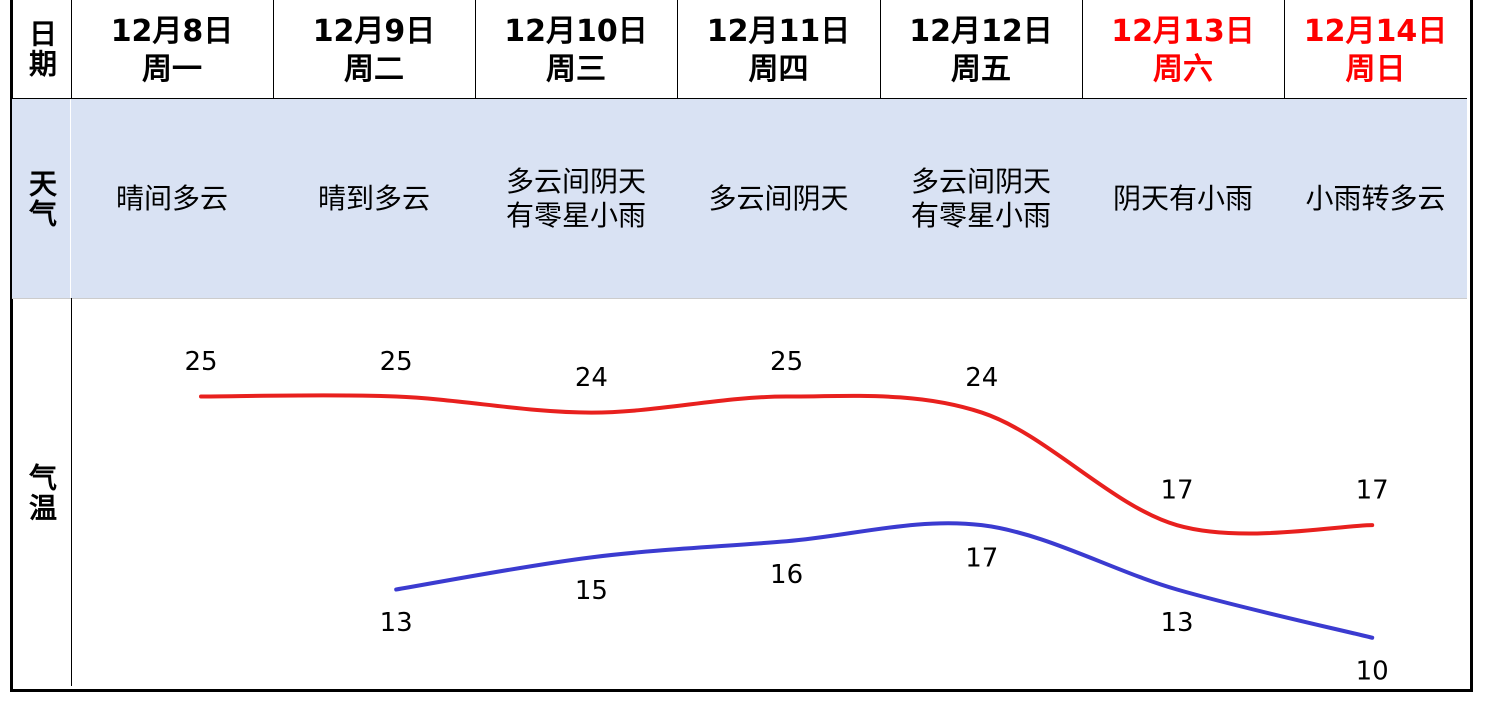  Describe the element at coordinates (884, 580) in the screenshot. I see `temperature-line` at that location.